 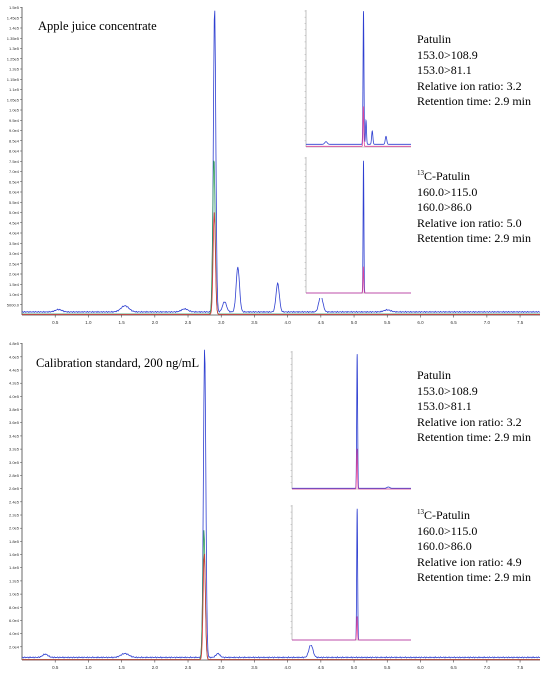 I want to click on panel-1-y-tick-label: 1.1e5, so click(x=14, y=89).